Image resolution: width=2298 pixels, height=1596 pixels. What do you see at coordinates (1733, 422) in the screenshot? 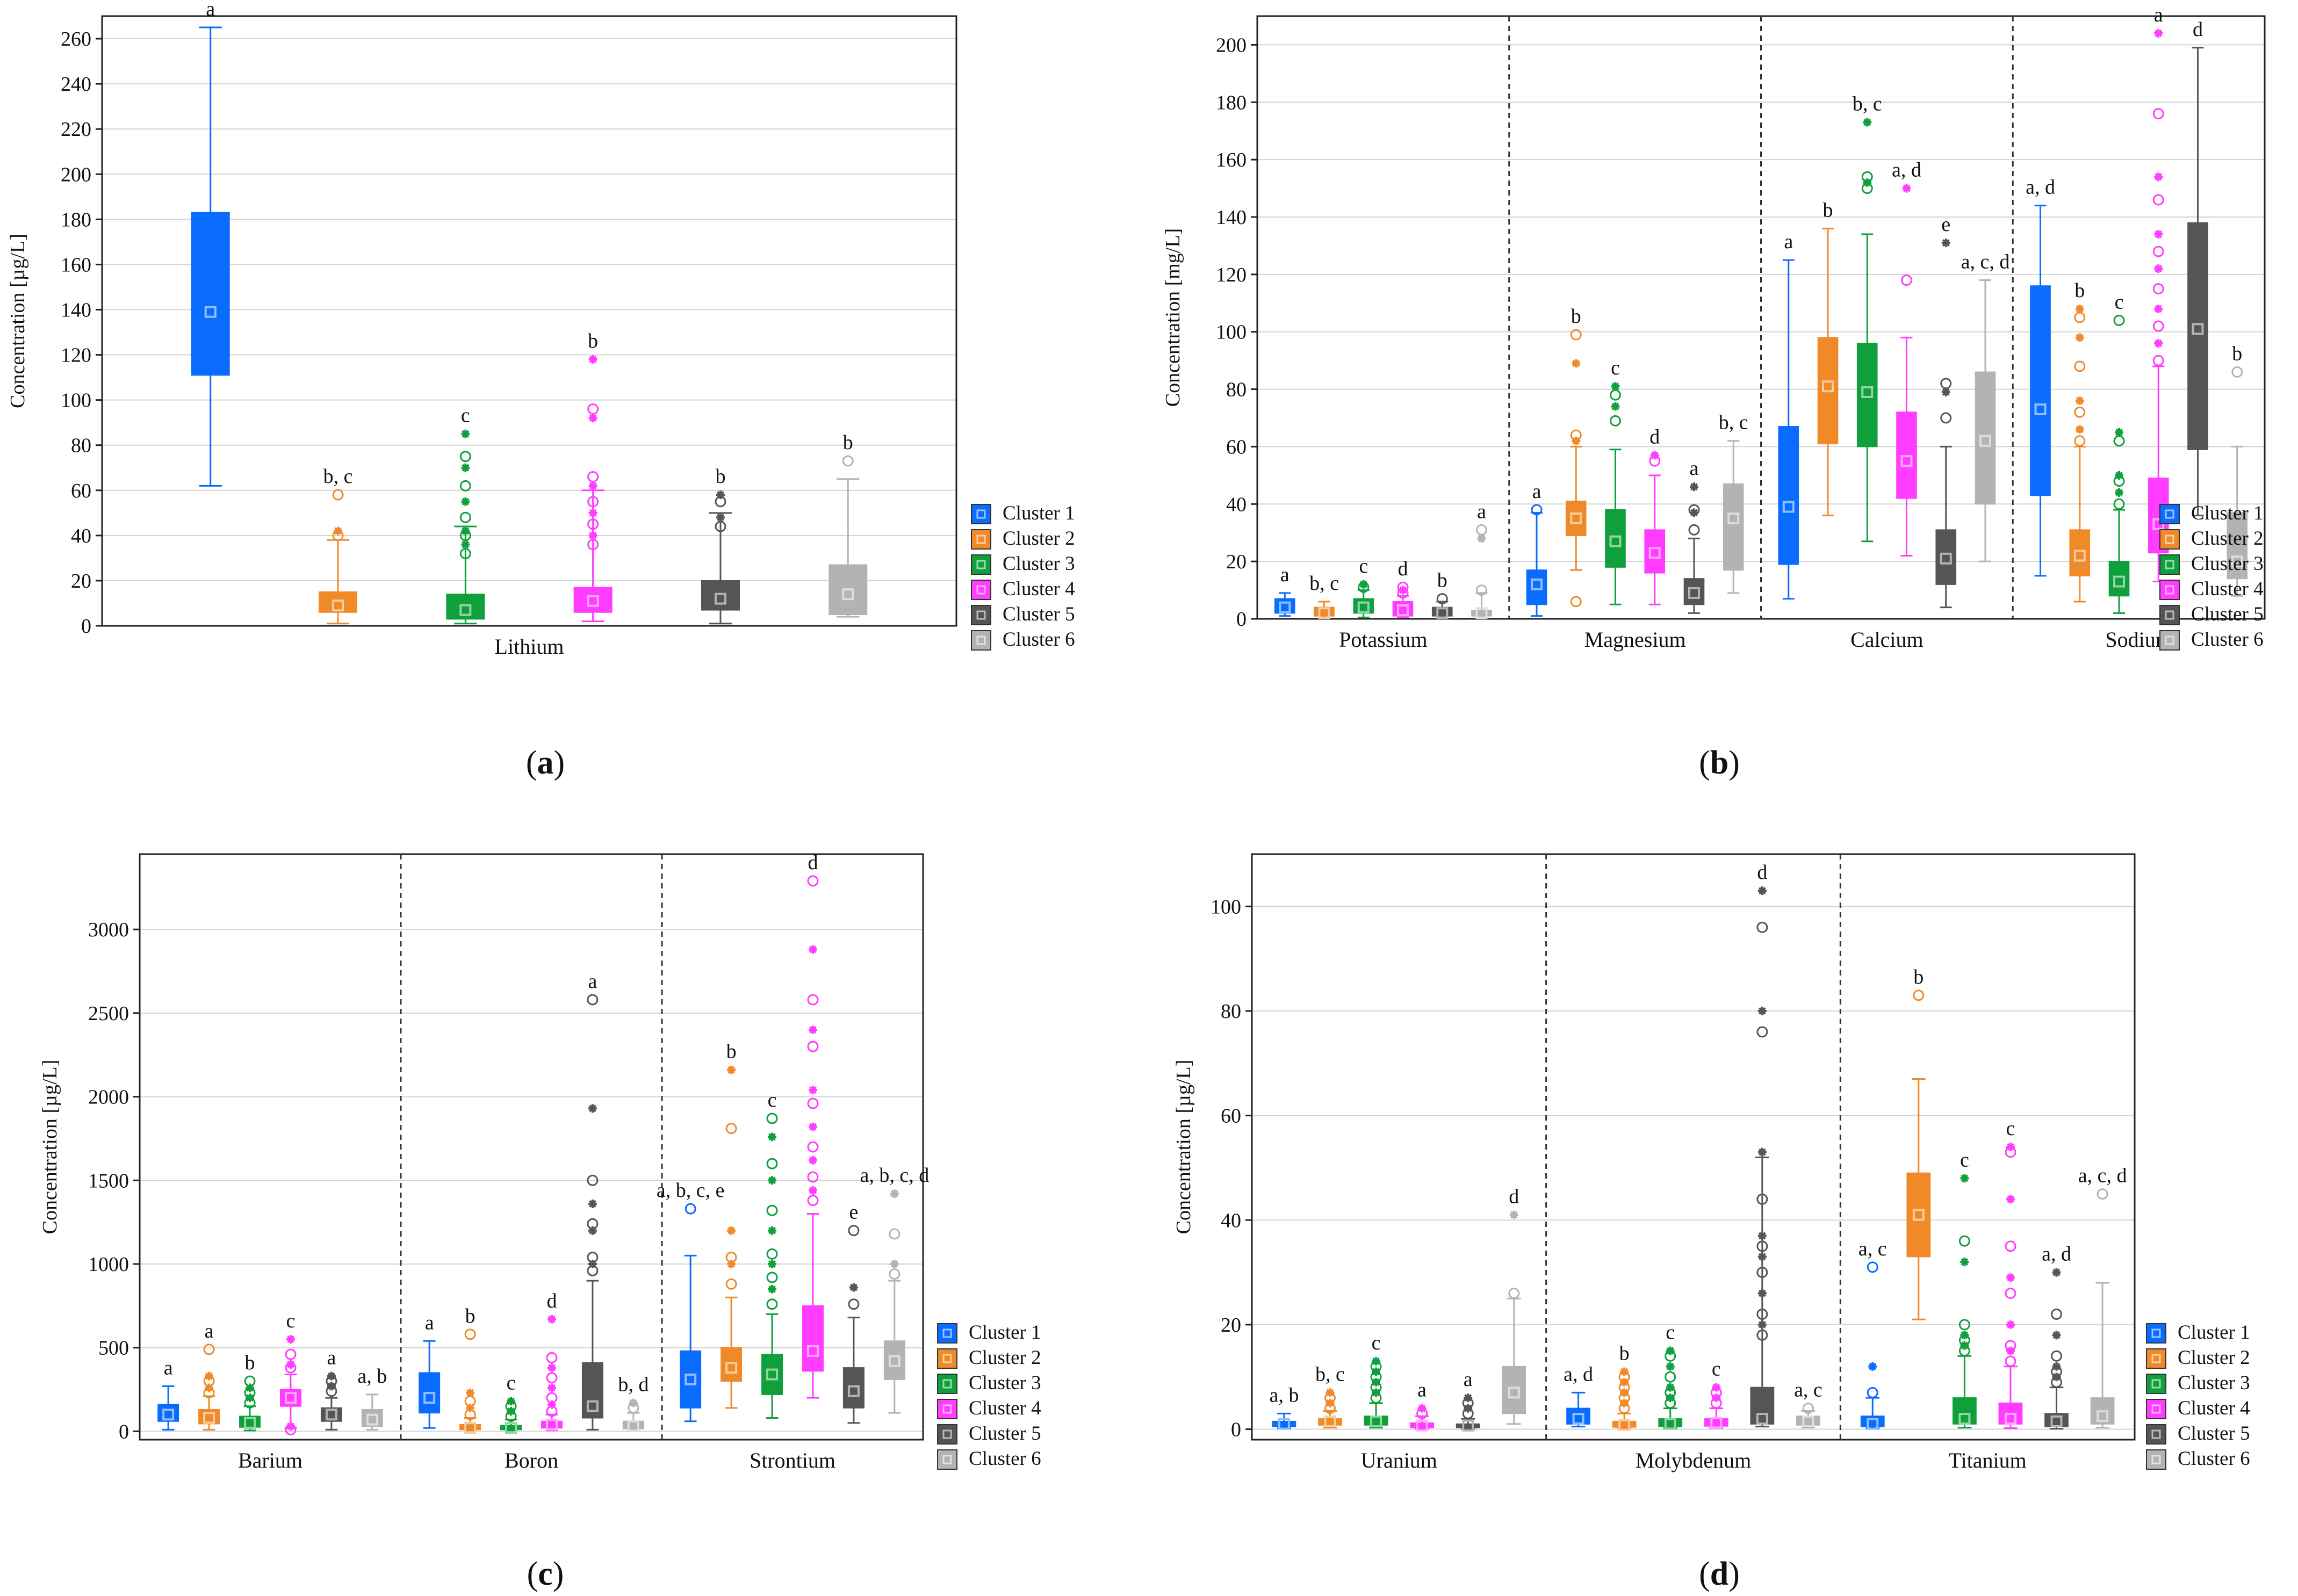
I see `significance-label: b, c` at bounding box center [1733, 422].